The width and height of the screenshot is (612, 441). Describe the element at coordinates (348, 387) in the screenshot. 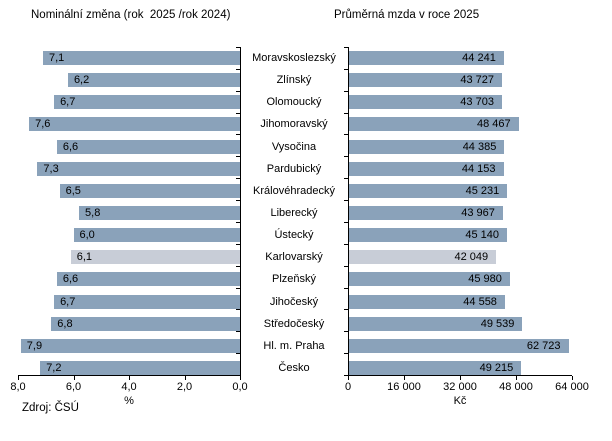

I see `right-axis-tick-label: 0` at that location.